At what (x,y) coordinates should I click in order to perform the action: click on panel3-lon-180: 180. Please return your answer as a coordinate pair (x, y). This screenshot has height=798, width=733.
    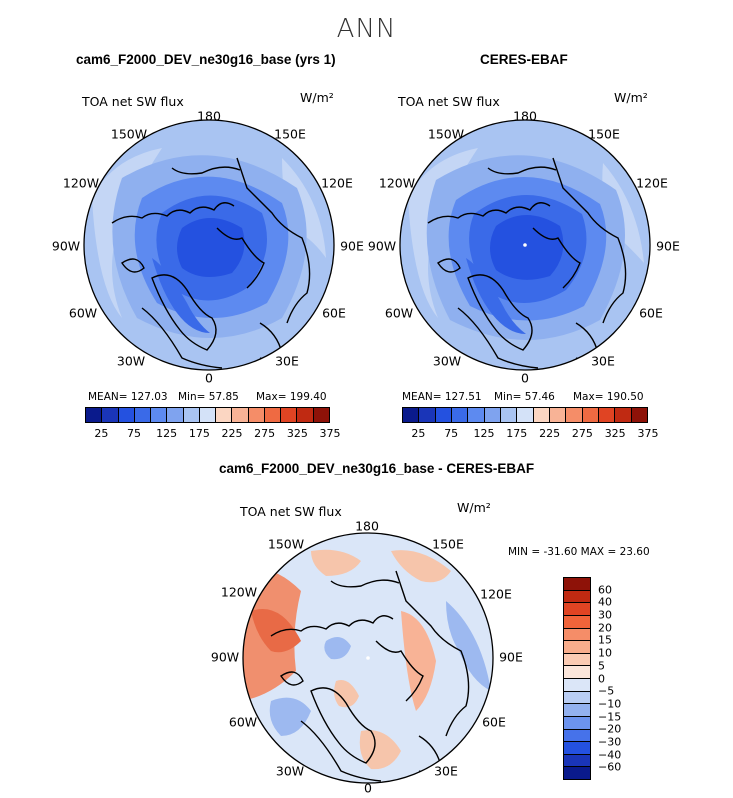
    Looking at the image, I should click on (367, 526).